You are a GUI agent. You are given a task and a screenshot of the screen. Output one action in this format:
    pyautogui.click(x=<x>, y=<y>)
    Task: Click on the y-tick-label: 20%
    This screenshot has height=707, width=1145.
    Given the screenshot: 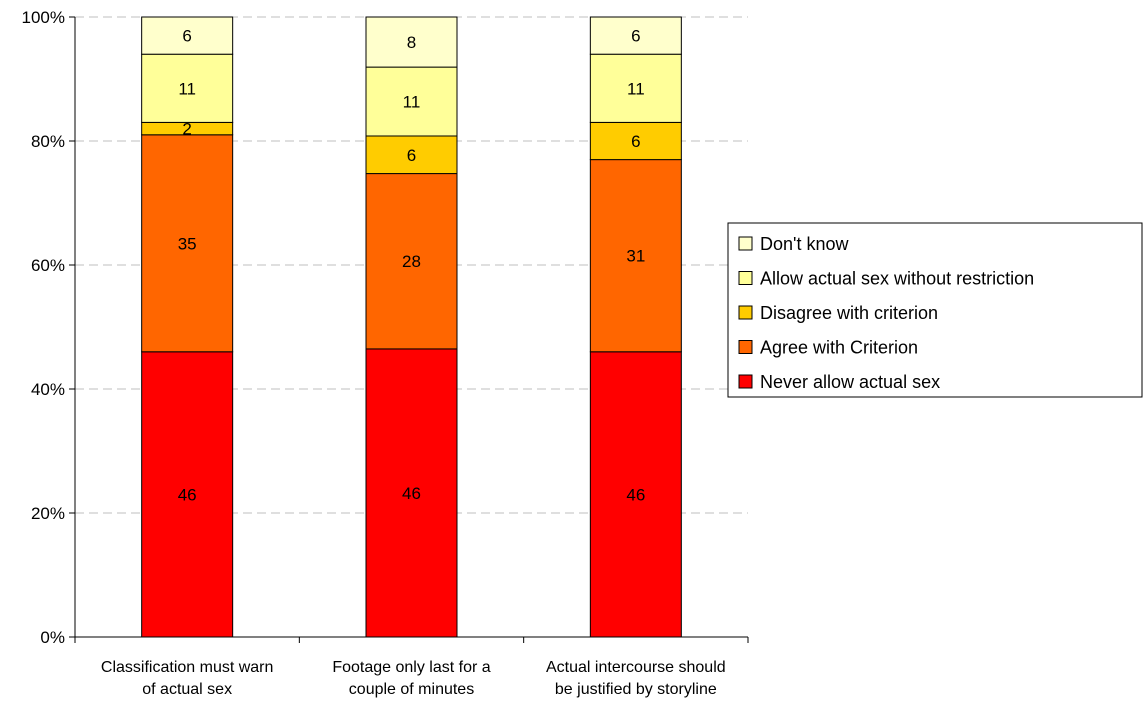 What is the action you would take?
    pyautogui.click(x=48, y=513)
    